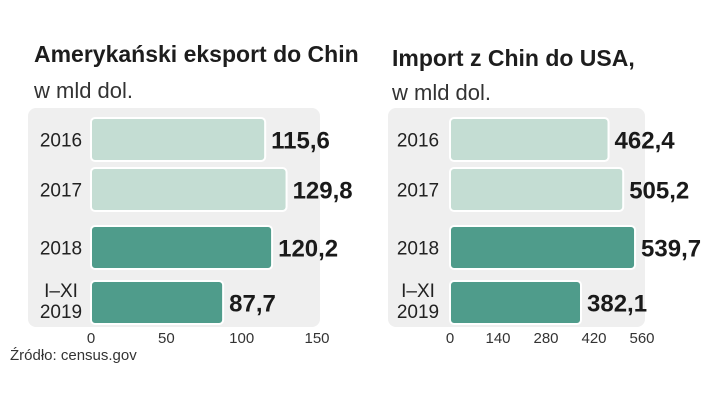  Describe the element at coordinates (641, 338) in the screenshot. I see `x-tick-label: 560` at that location.